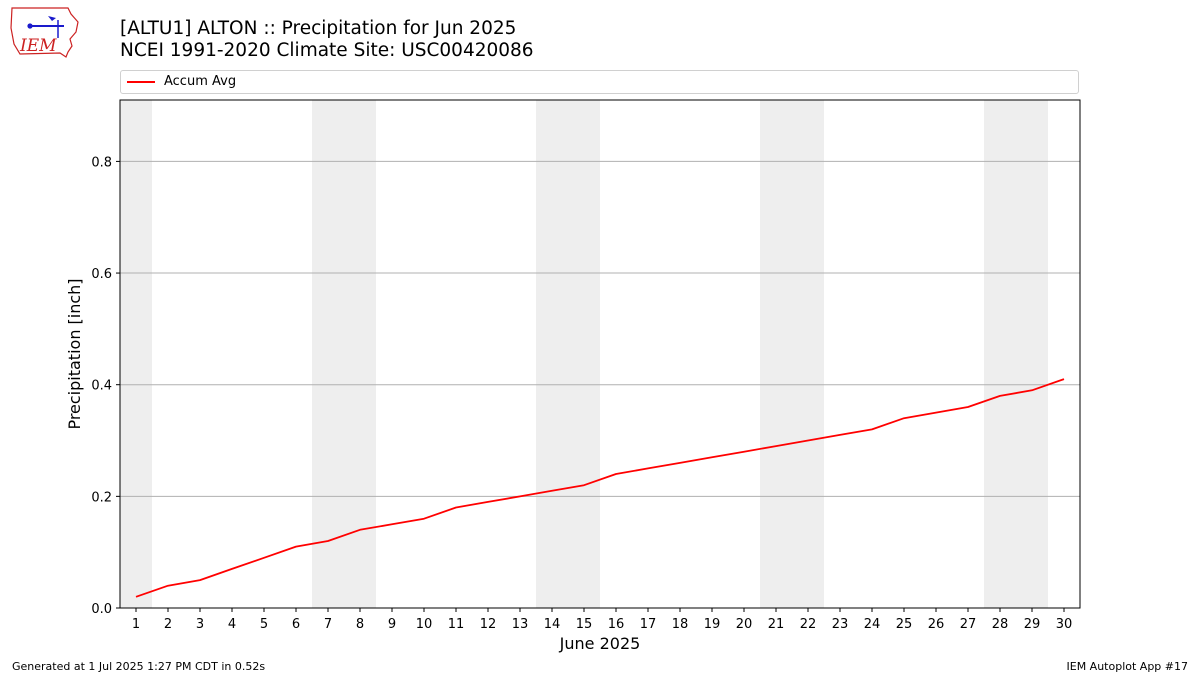  Describe the element at coordinates (141, 82) in the screenshot. I see `legend-swatch-accum-avg` at that location.